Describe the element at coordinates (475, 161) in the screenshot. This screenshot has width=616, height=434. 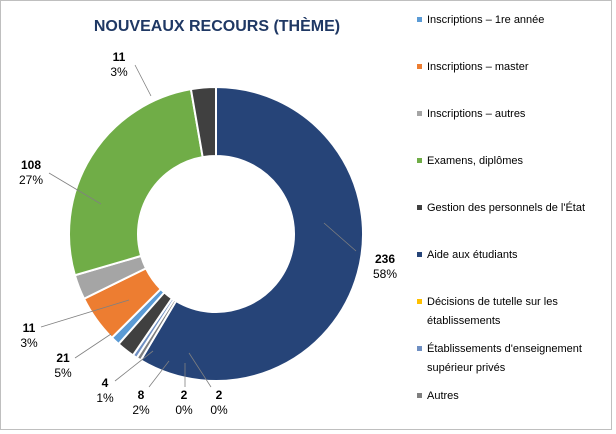
I see `legend-label: Examens, diplômes` at that location.